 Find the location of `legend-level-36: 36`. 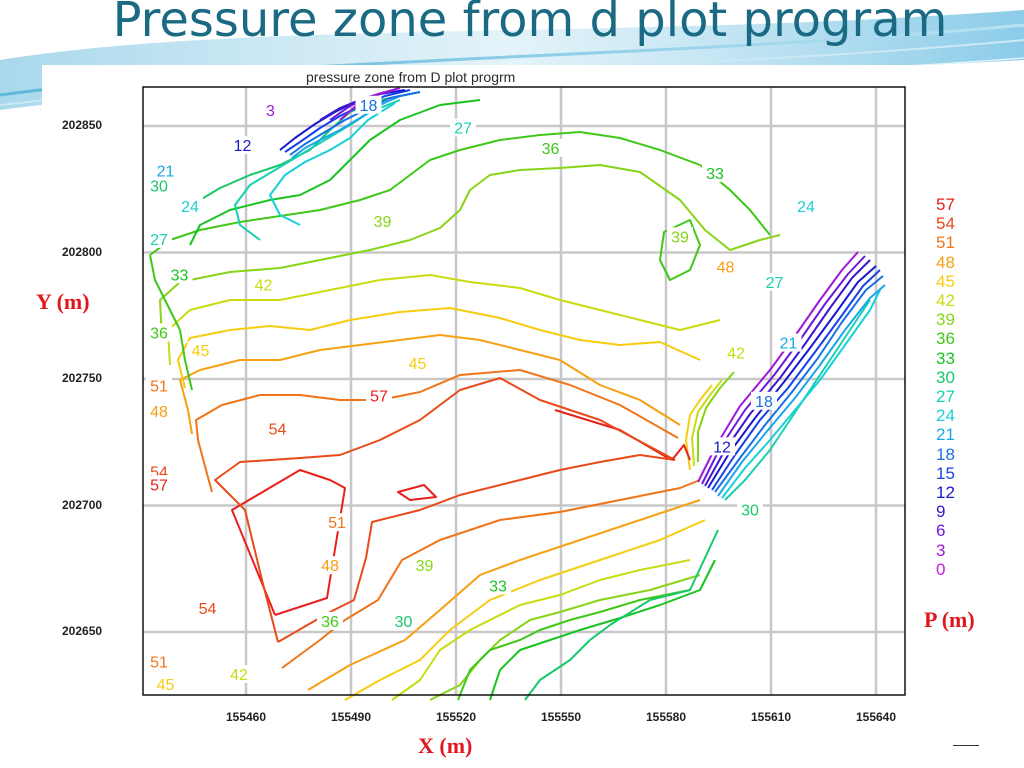

legend-level-36: 36 is located at coordinates (945, 339).